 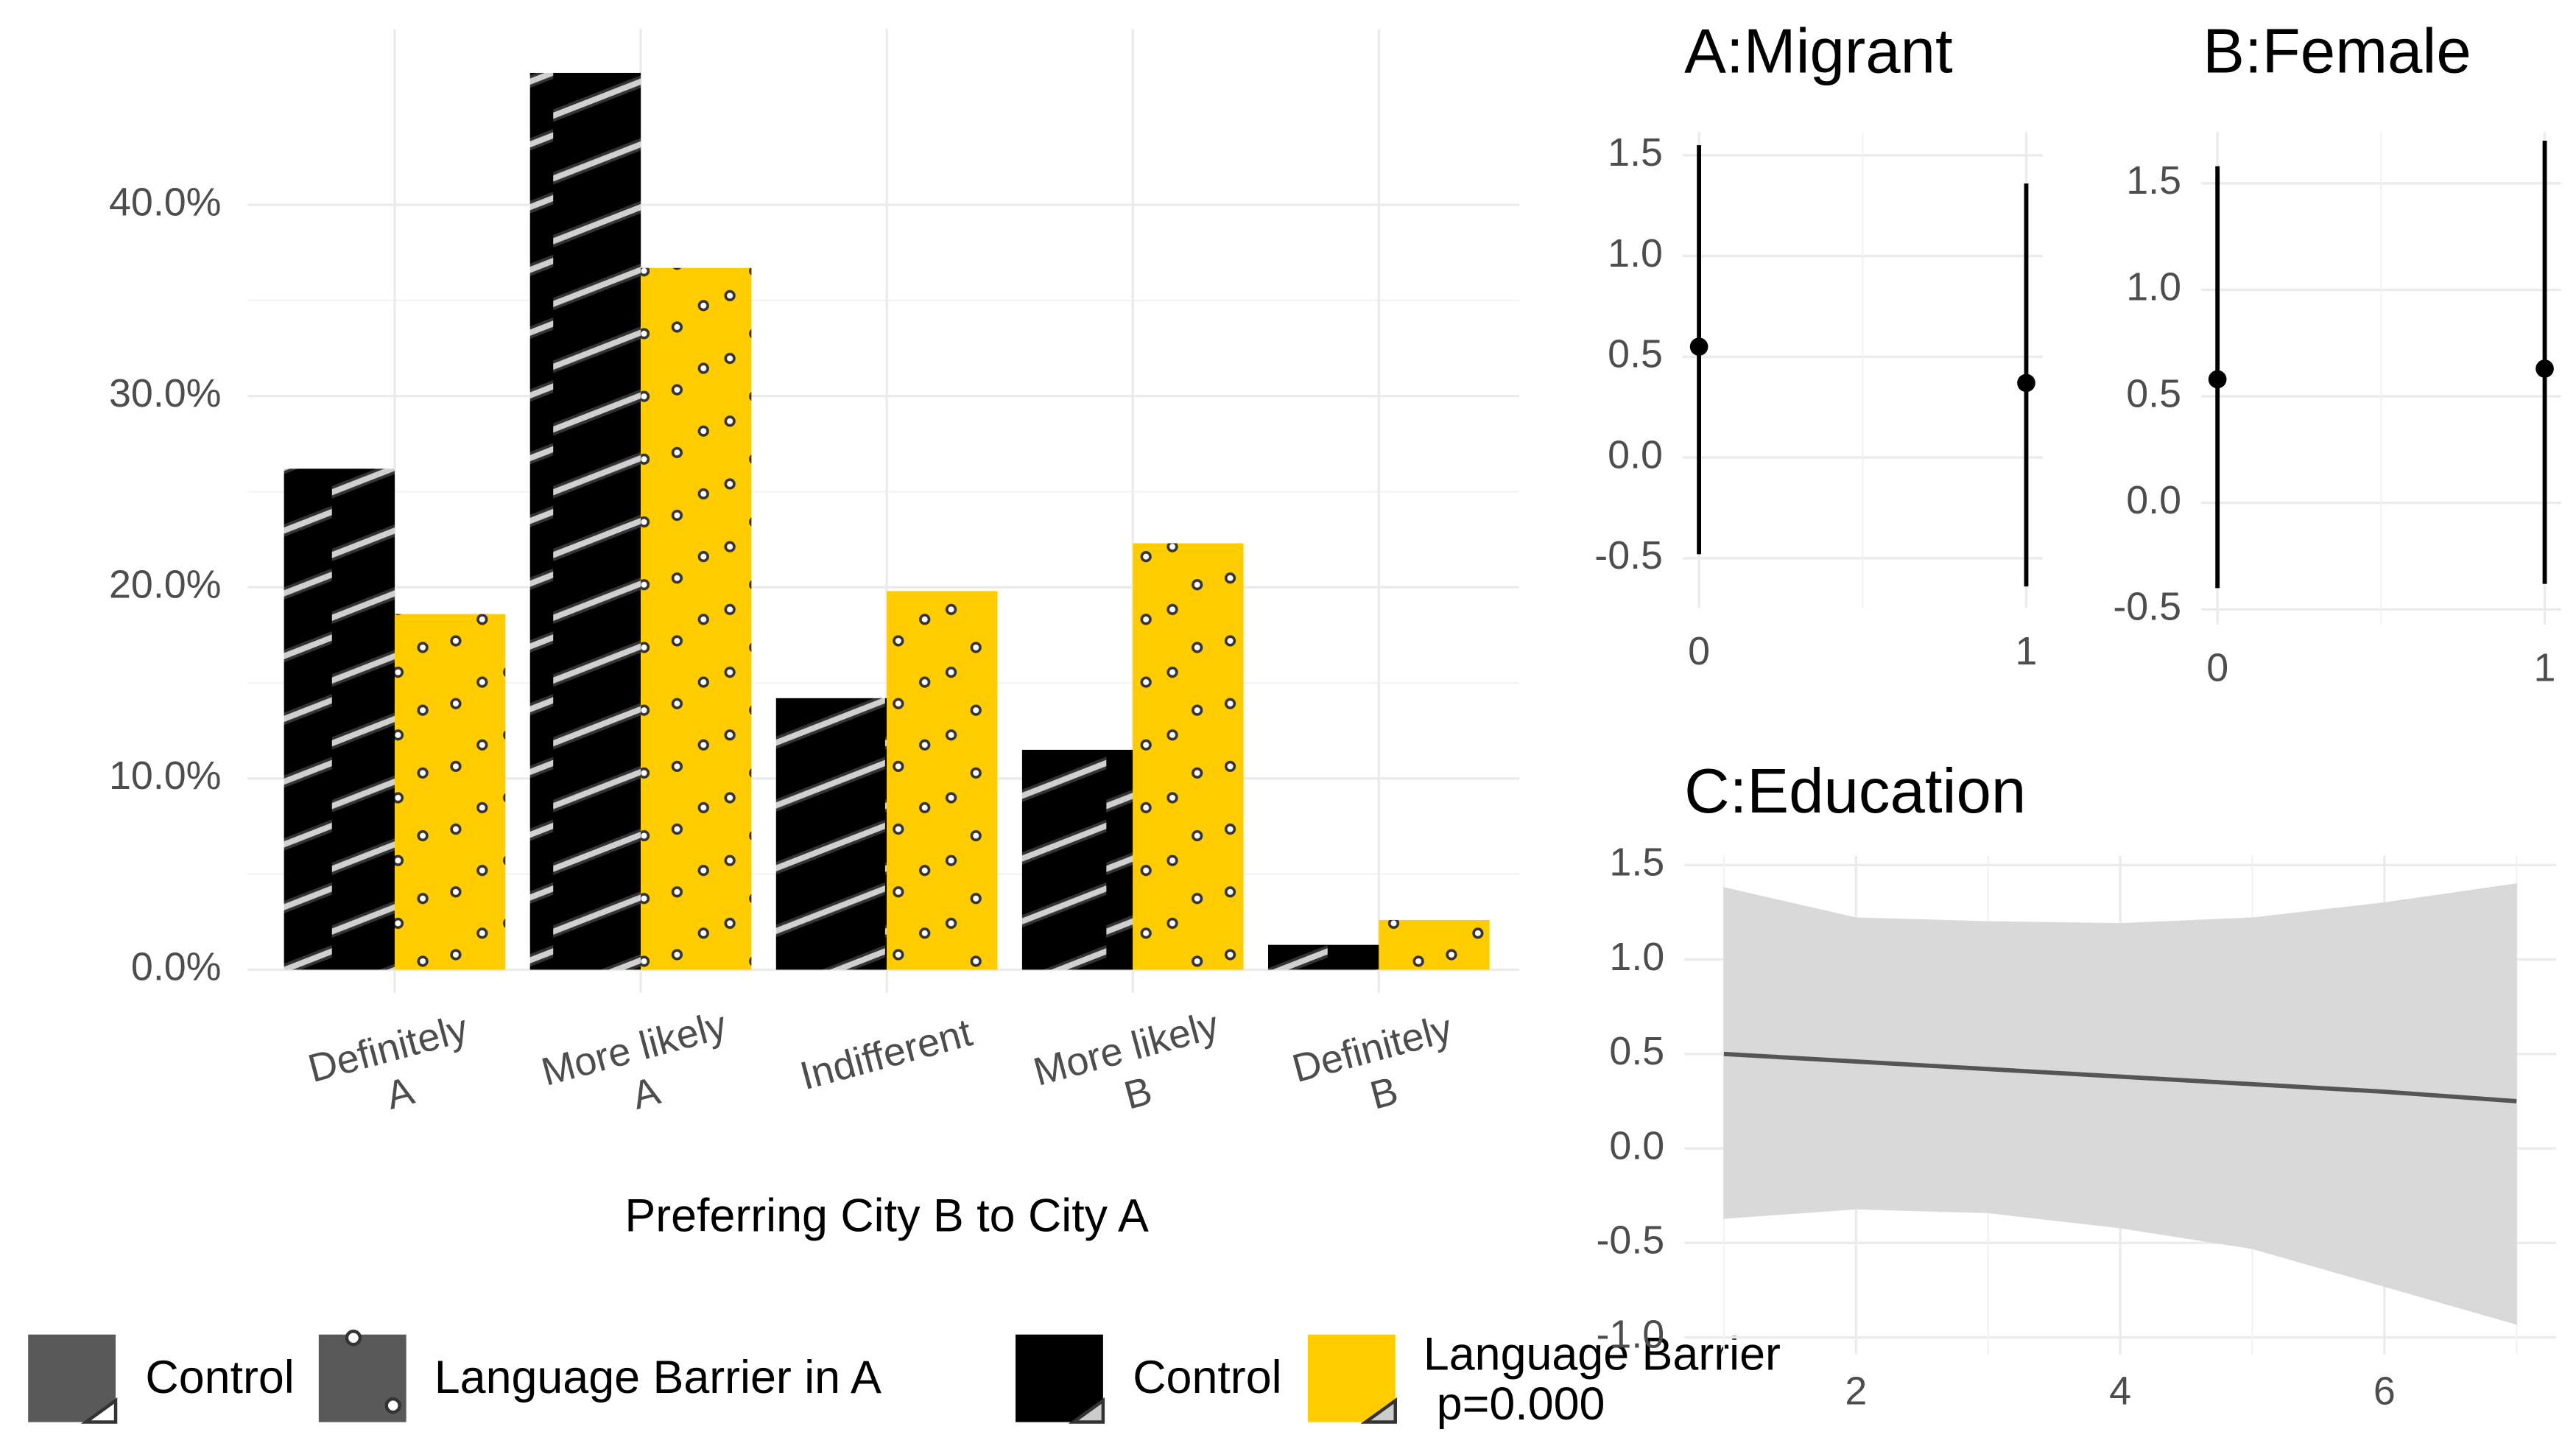 What do you see at coordinates (2120, 1391) in the screenshot?
I see `x-tick-label: 4` at bounding box center [2120, 1391].